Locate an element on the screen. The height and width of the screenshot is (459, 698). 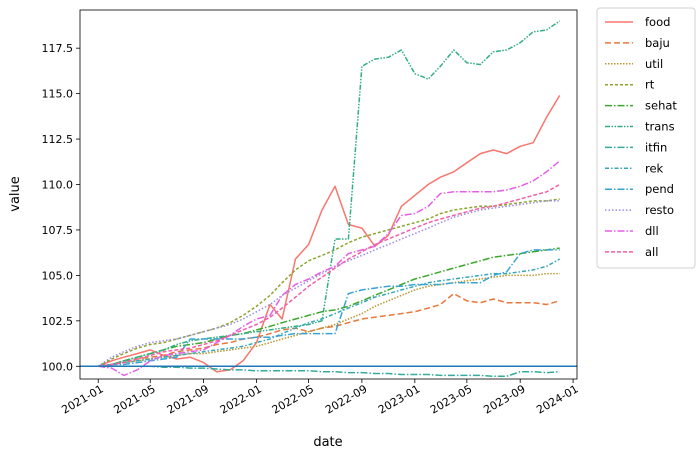
y-tick-label: 112.5 is located at coordinates (58, 139).